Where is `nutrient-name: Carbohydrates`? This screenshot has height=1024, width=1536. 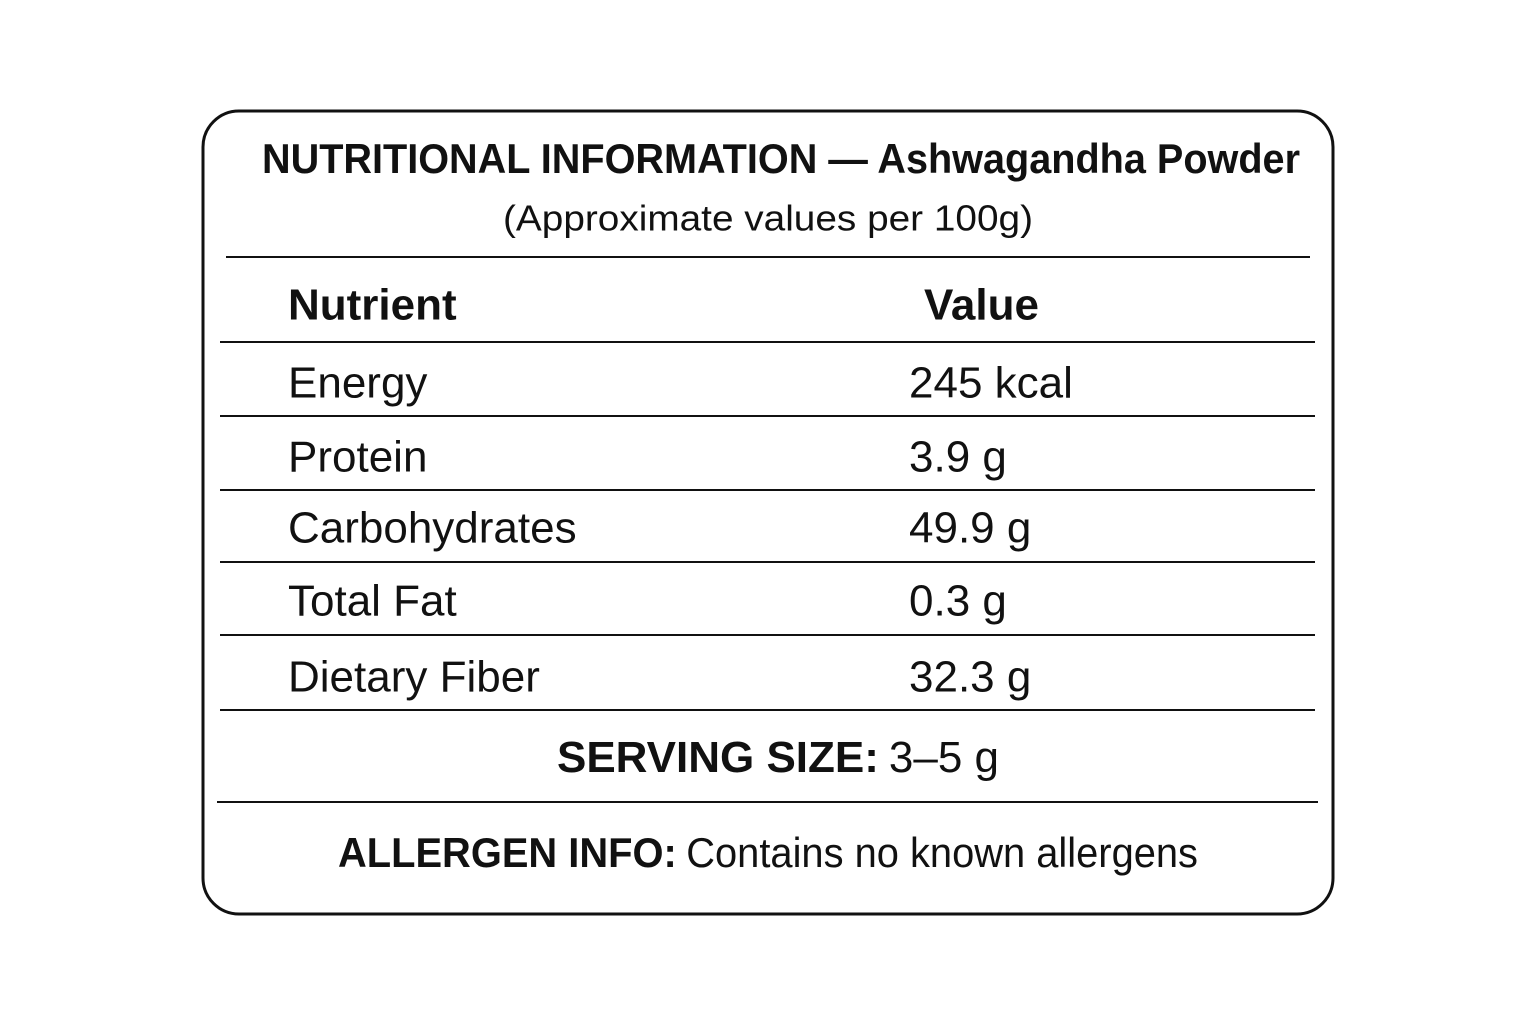 nutrient-name: Carbohydrates is located at coordinates (432, 528).